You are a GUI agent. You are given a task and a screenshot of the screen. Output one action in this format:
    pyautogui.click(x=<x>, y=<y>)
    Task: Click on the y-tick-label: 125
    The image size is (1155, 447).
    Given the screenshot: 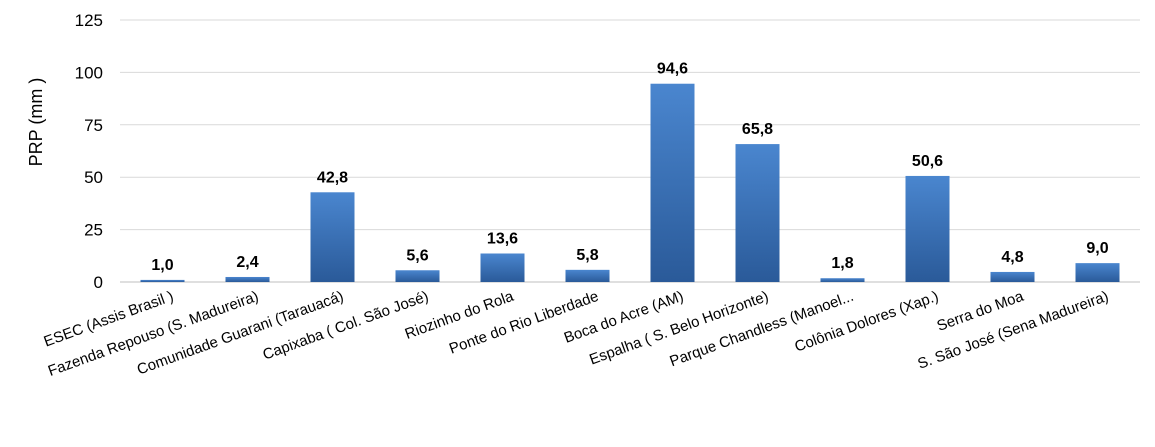 What is the action you would take?
    pyautogui.click(x=89, y=20)
    